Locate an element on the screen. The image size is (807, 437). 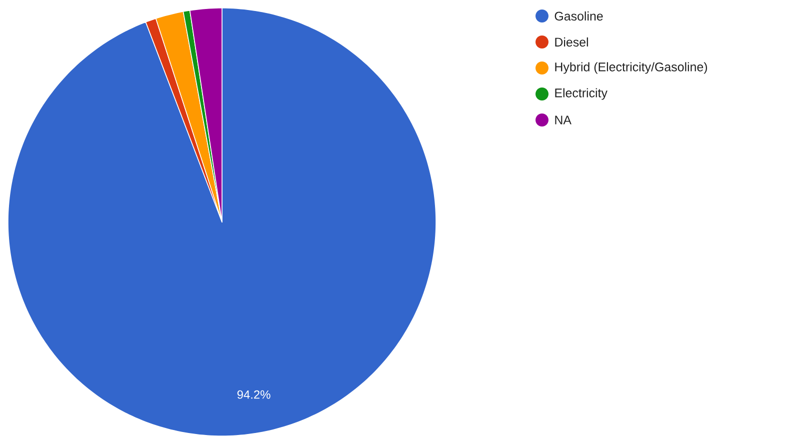
legend-label: NA is located at coordinates (563, 120).